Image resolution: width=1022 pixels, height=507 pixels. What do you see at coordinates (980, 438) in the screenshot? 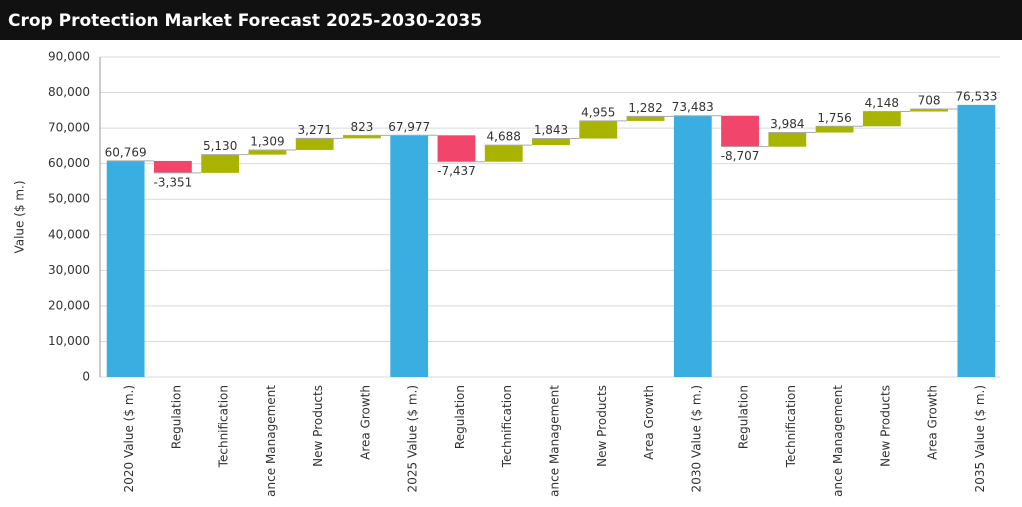
I see `x-tick-label: 2035 Value ($ m.)` at bounding box center [980, 438].